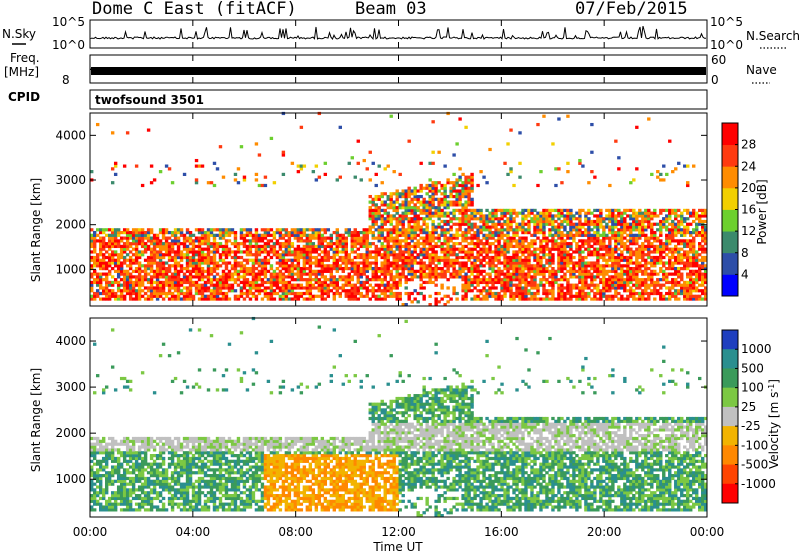 The height and width of the screenshot is (554, 800). I want to click on noise-sky-label: N.Sky, so click(19, 34).